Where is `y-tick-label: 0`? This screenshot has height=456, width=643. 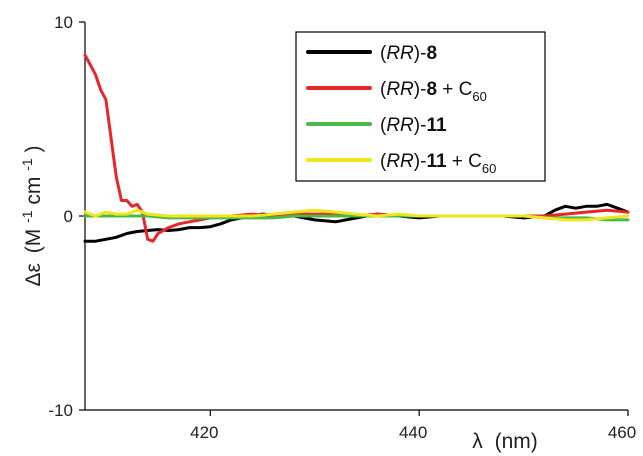 y-tick-label: 0 is located at coordinates (68, 216).